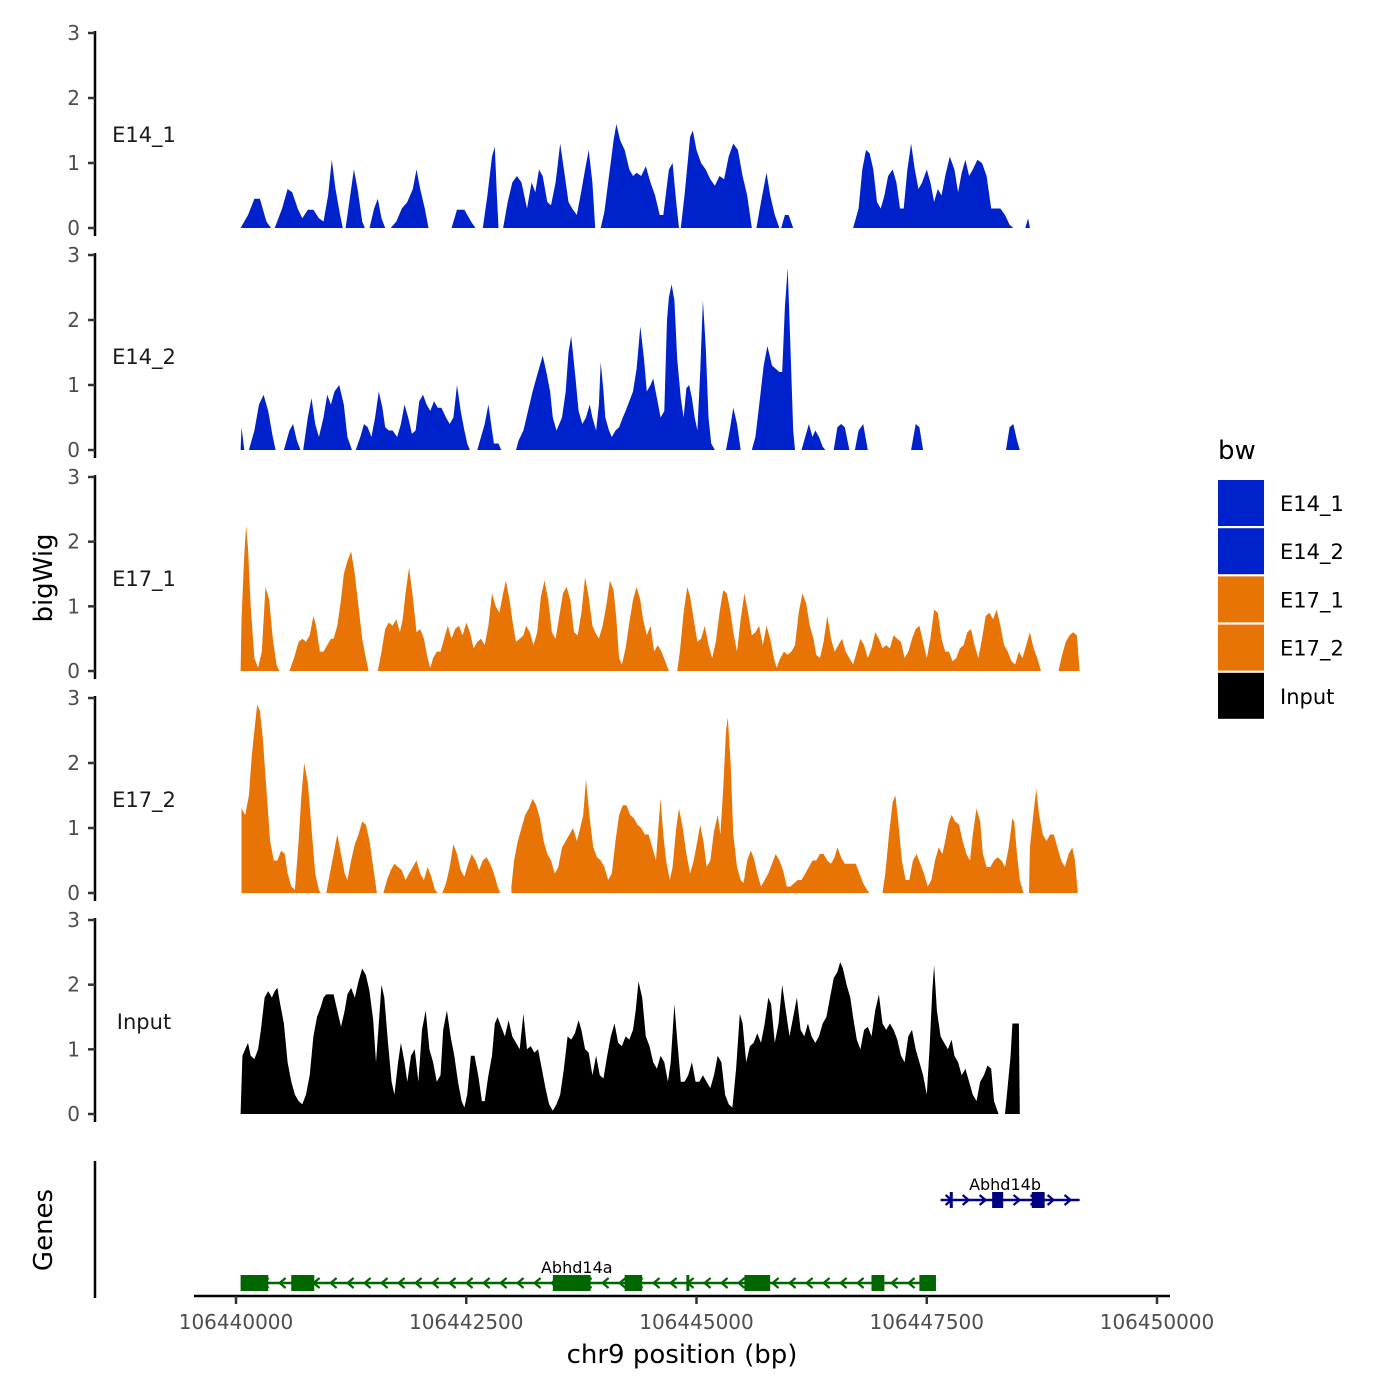 This screenshot has width=1400, height=1400. Describe the element at coordinates (466, 1322) in the screenshot. I see `x-tick-label: 106442500` at that location.